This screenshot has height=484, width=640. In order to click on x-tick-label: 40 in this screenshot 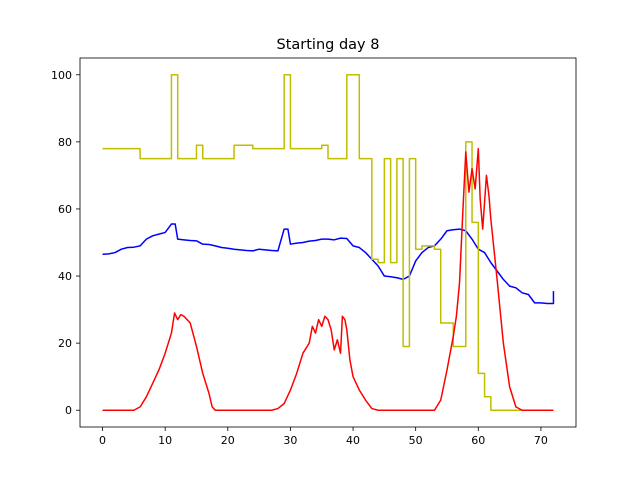, I will do `click(353, 440)`.